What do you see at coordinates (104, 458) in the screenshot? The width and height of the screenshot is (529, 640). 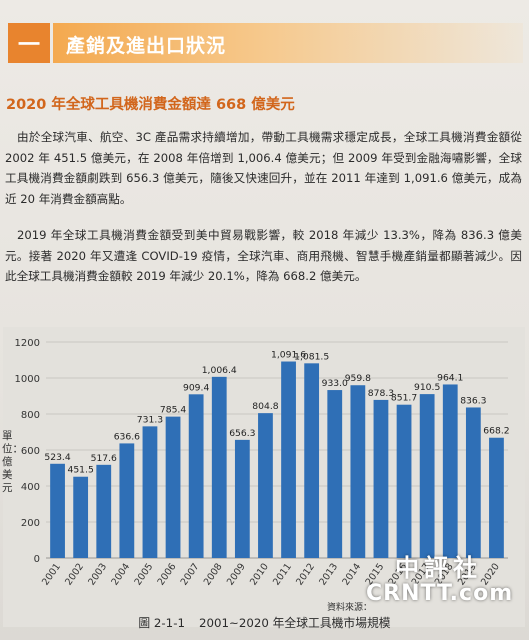 I see `data-label: 517.6` at bounding box center [104, 458].